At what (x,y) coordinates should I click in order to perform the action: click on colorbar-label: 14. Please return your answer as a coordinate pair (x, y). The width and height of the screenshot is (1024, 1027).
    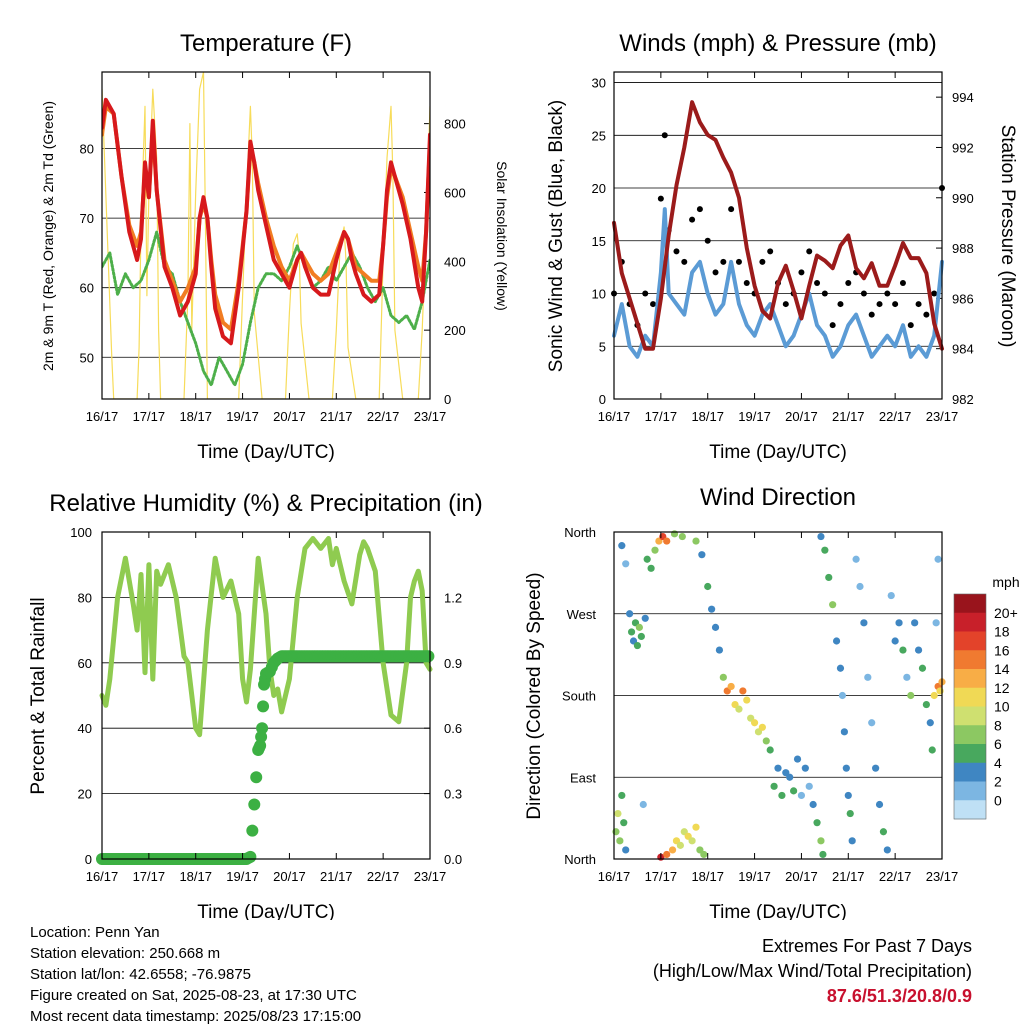
    Looking at the image, I should click on (1002, 669).